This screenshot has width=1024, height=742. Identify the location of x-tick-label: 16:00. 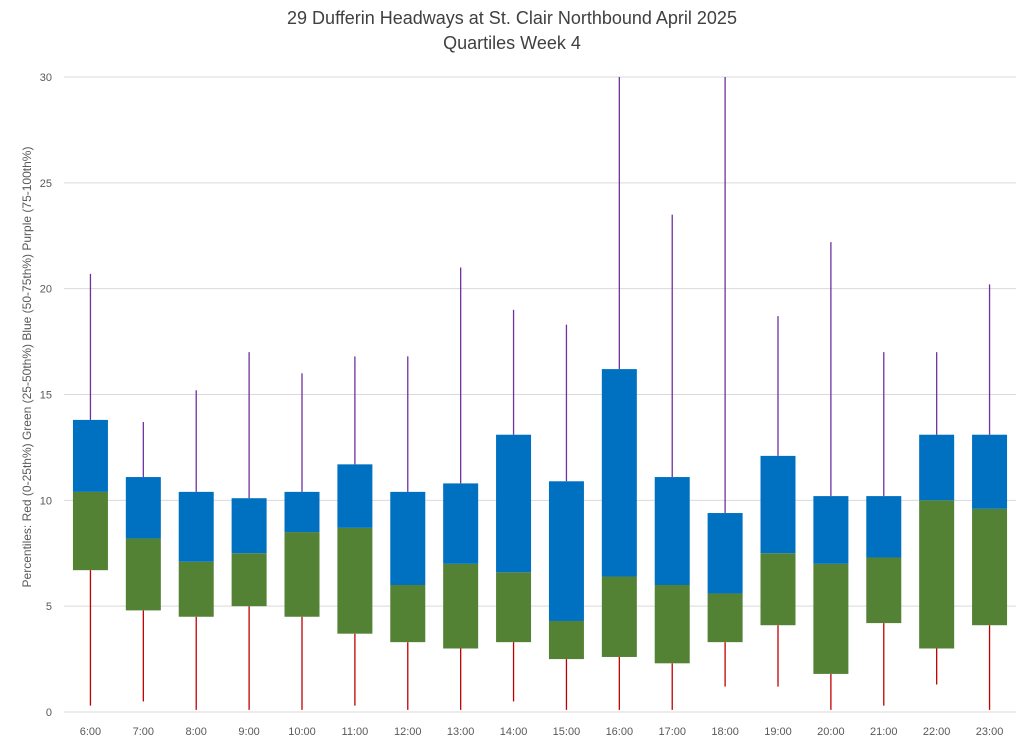
(620, 732).